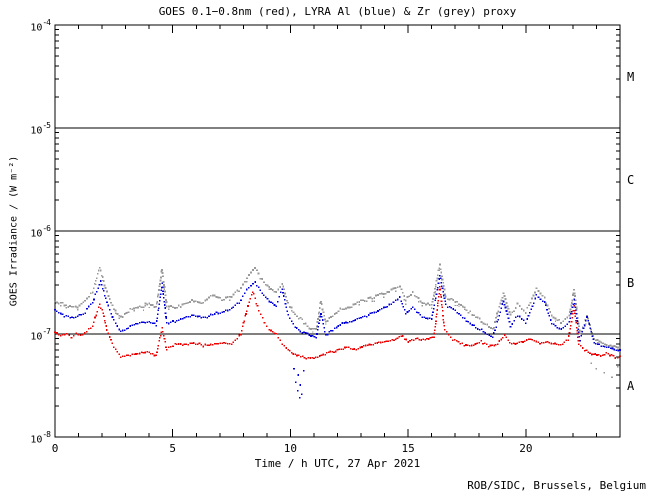  Describe the element at coordinates (631, 76) in the screenshot. I see `flare-class-label-m: M` at that location.